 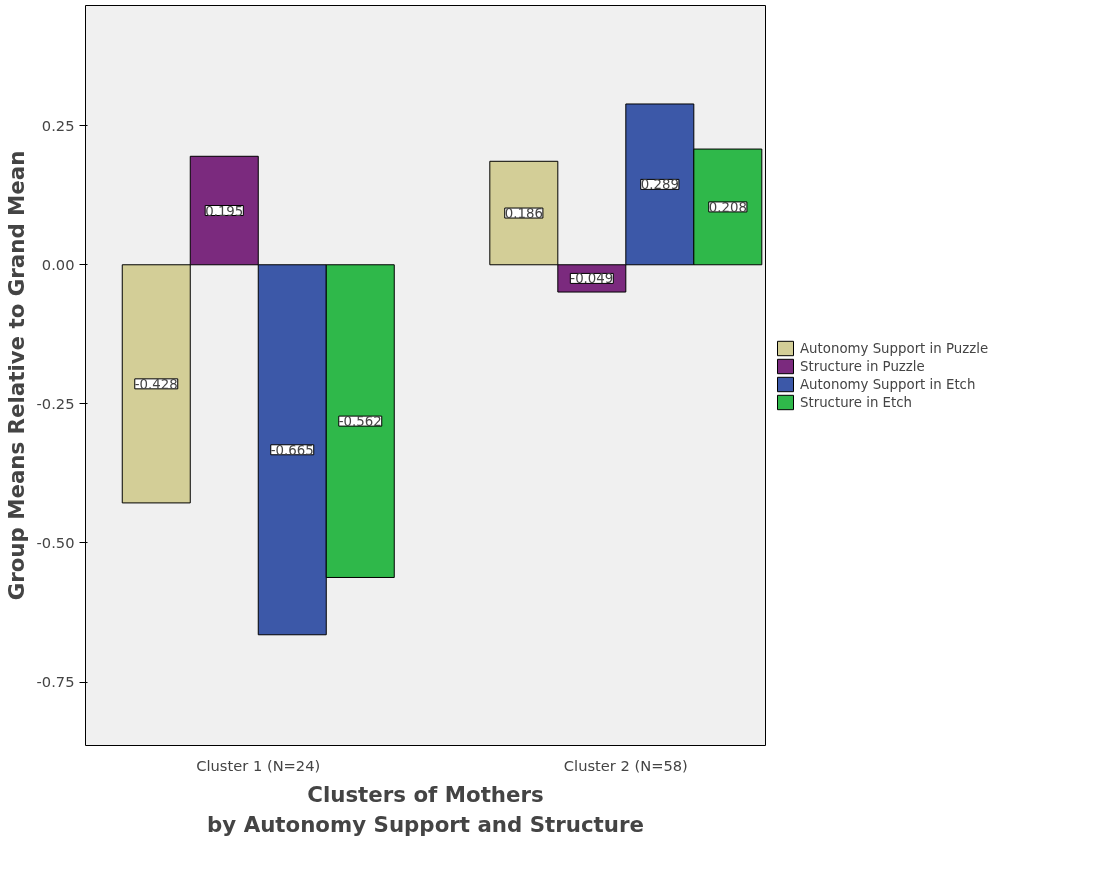 What do you see at coordinates (55, 542) in the screenshot?
I see `y-tick-label: -0.50` at bounding box center [55, 542].